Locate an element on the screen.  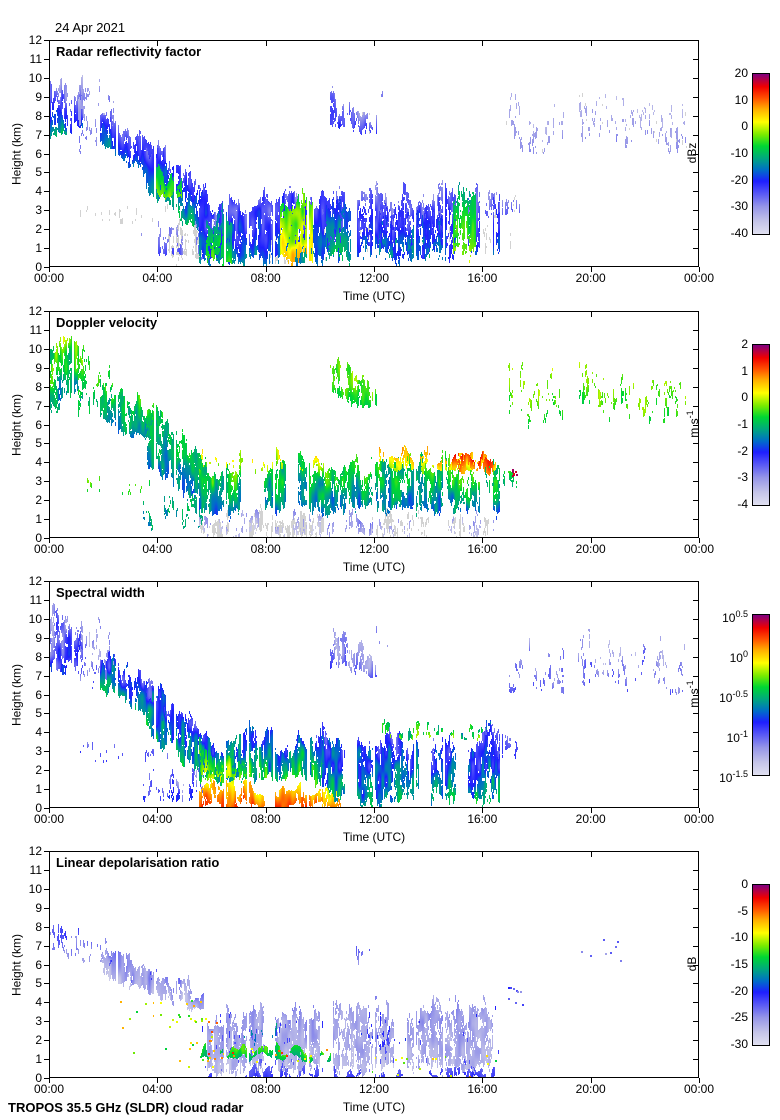
colorbar-tick-label: -5 is located at coordinates (742, 910).